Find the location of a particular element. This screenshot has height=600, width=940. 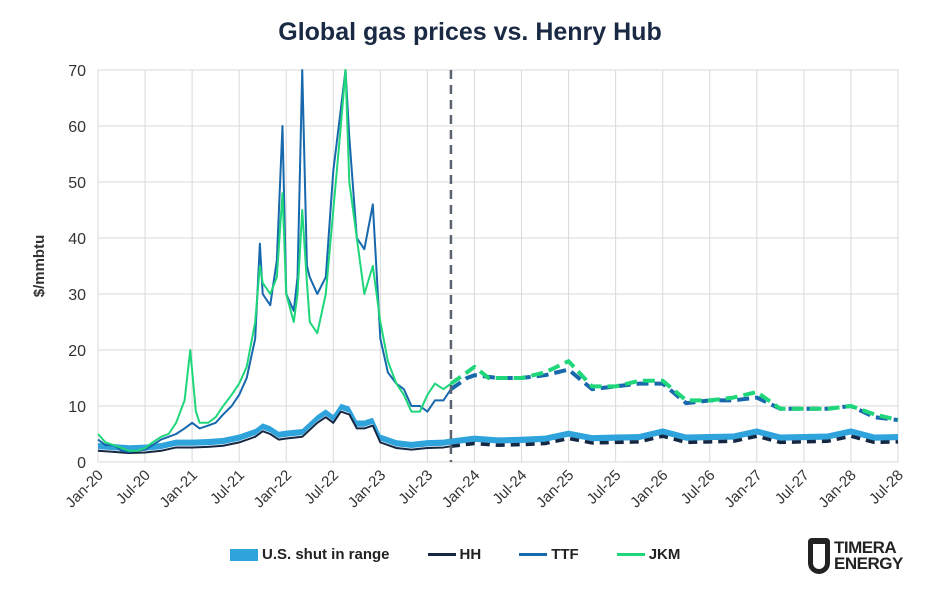

x-tick-label: Jul-22 is located at coordinates (321, 487).